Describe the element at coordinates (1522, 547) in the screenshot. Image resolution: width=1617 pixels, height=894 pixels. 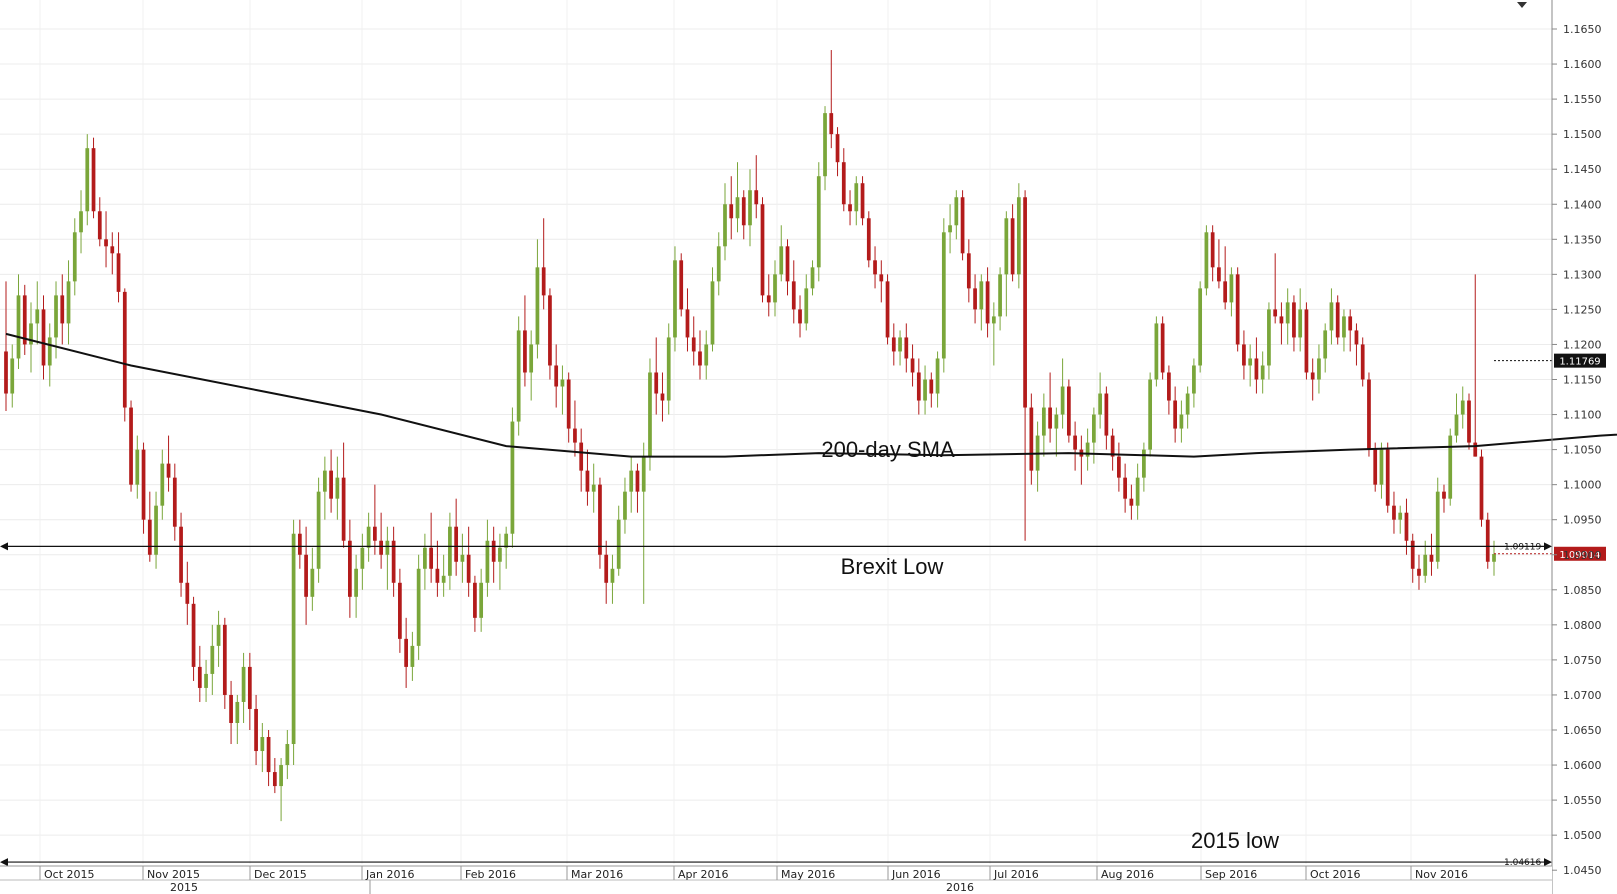
I see `horizontal-line-label: 1.09119` at that location.